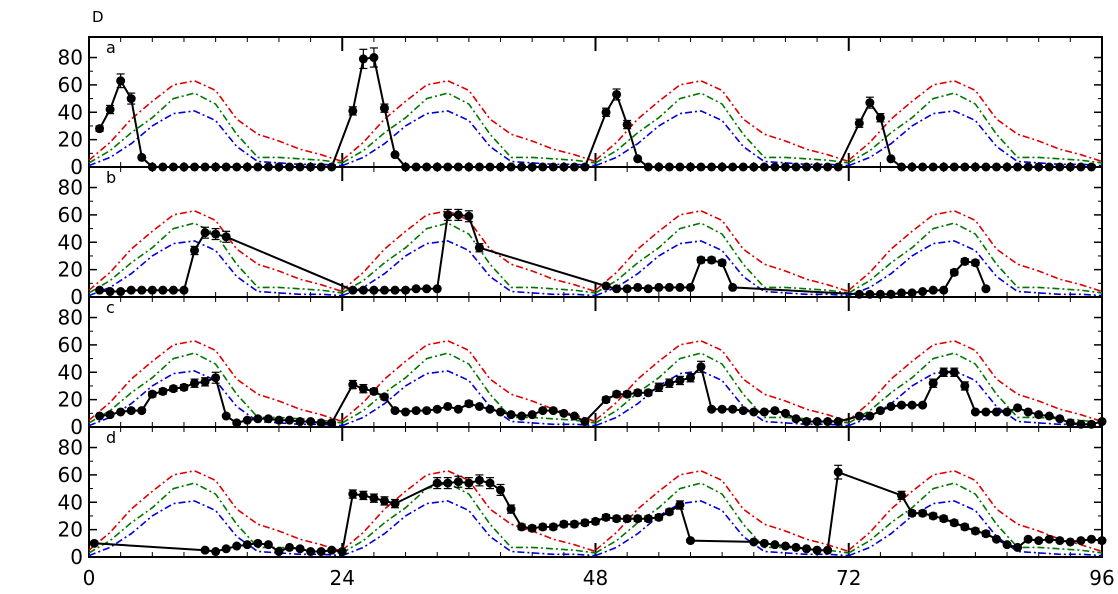 The image size is (1118, 594). What do you see at coordinates (342, 578) in the screenshot?
I see `x-tick-label: 24` at bounding box center [342, 578].